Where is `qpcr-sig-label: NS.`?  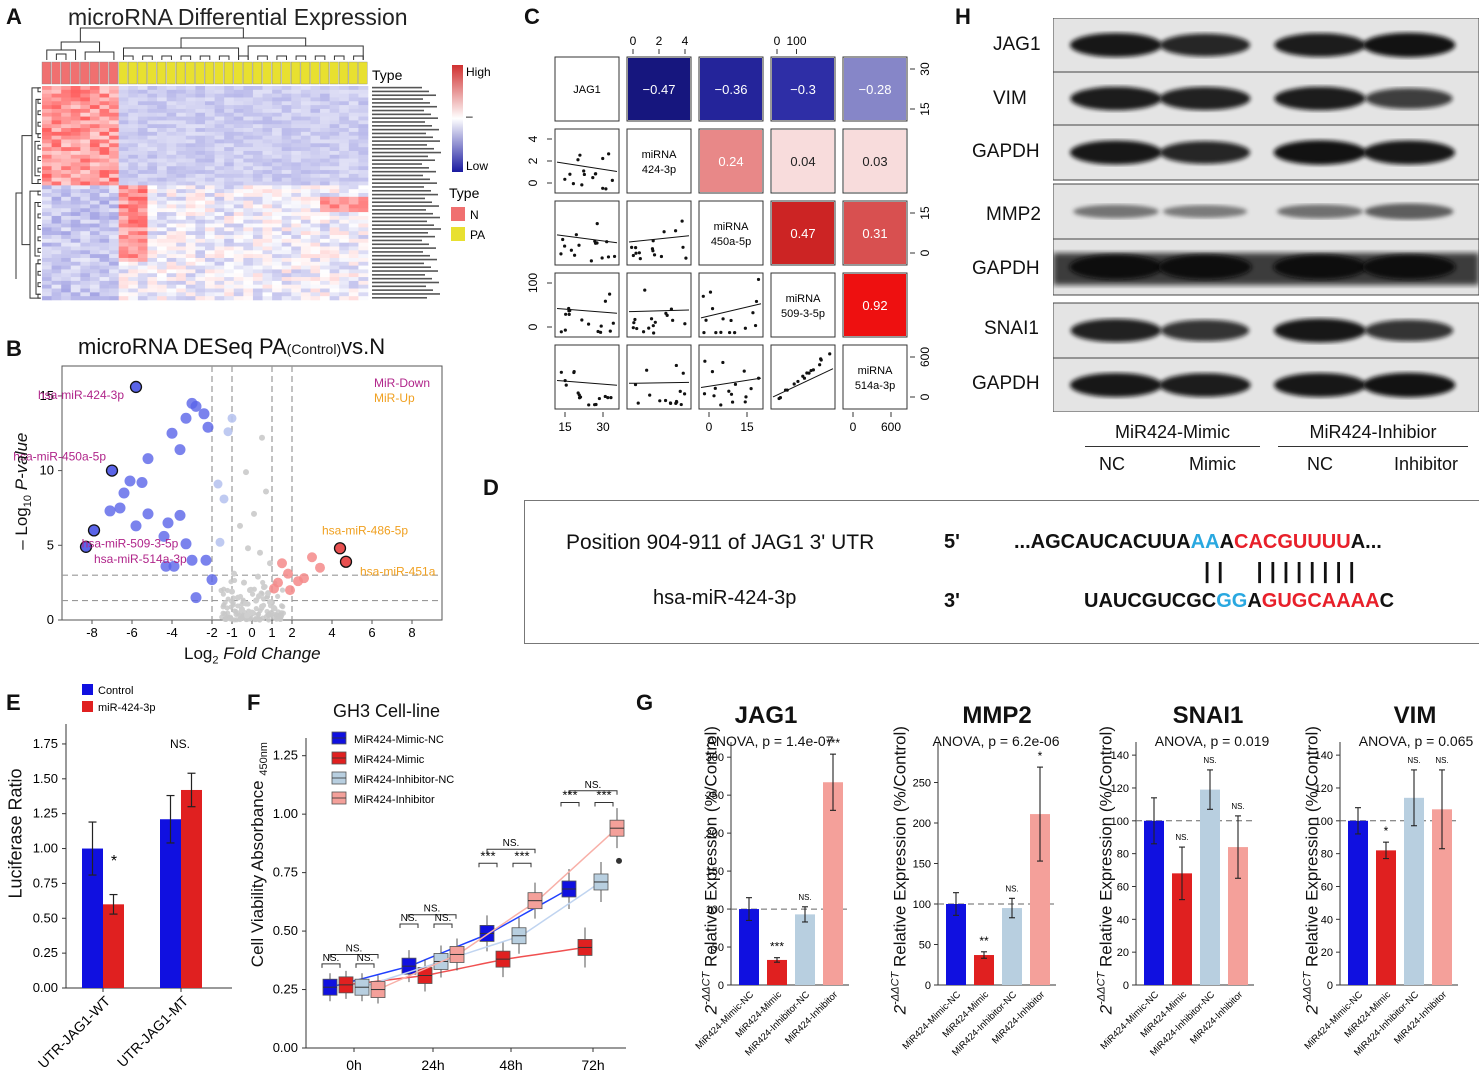
qpcr-sig-label: NS. is located at coordinates (1011, 888).